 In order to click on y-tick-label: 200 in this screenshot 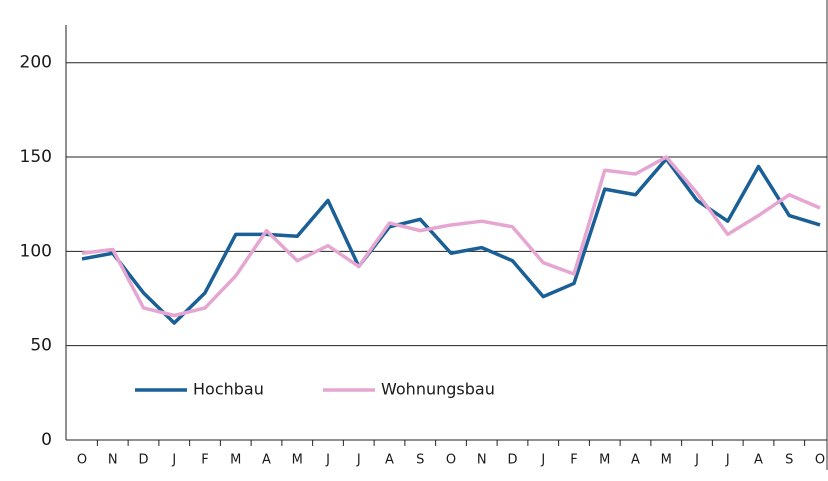, I will do `click(36, 63)`.